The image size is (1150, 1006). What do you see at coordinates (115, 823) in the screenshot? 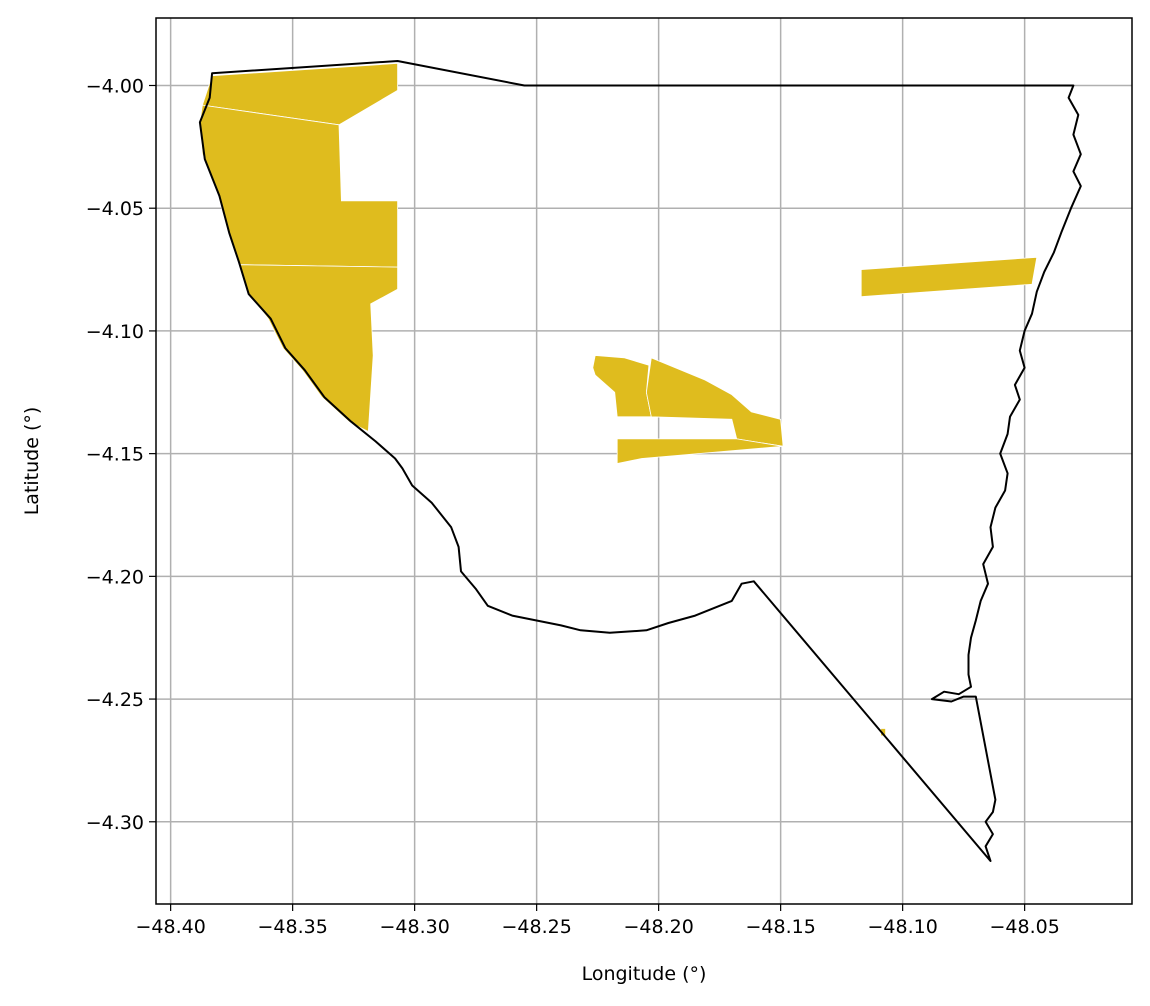
I see `y-tick-label: −4.30` at bounding box center [115, 823].